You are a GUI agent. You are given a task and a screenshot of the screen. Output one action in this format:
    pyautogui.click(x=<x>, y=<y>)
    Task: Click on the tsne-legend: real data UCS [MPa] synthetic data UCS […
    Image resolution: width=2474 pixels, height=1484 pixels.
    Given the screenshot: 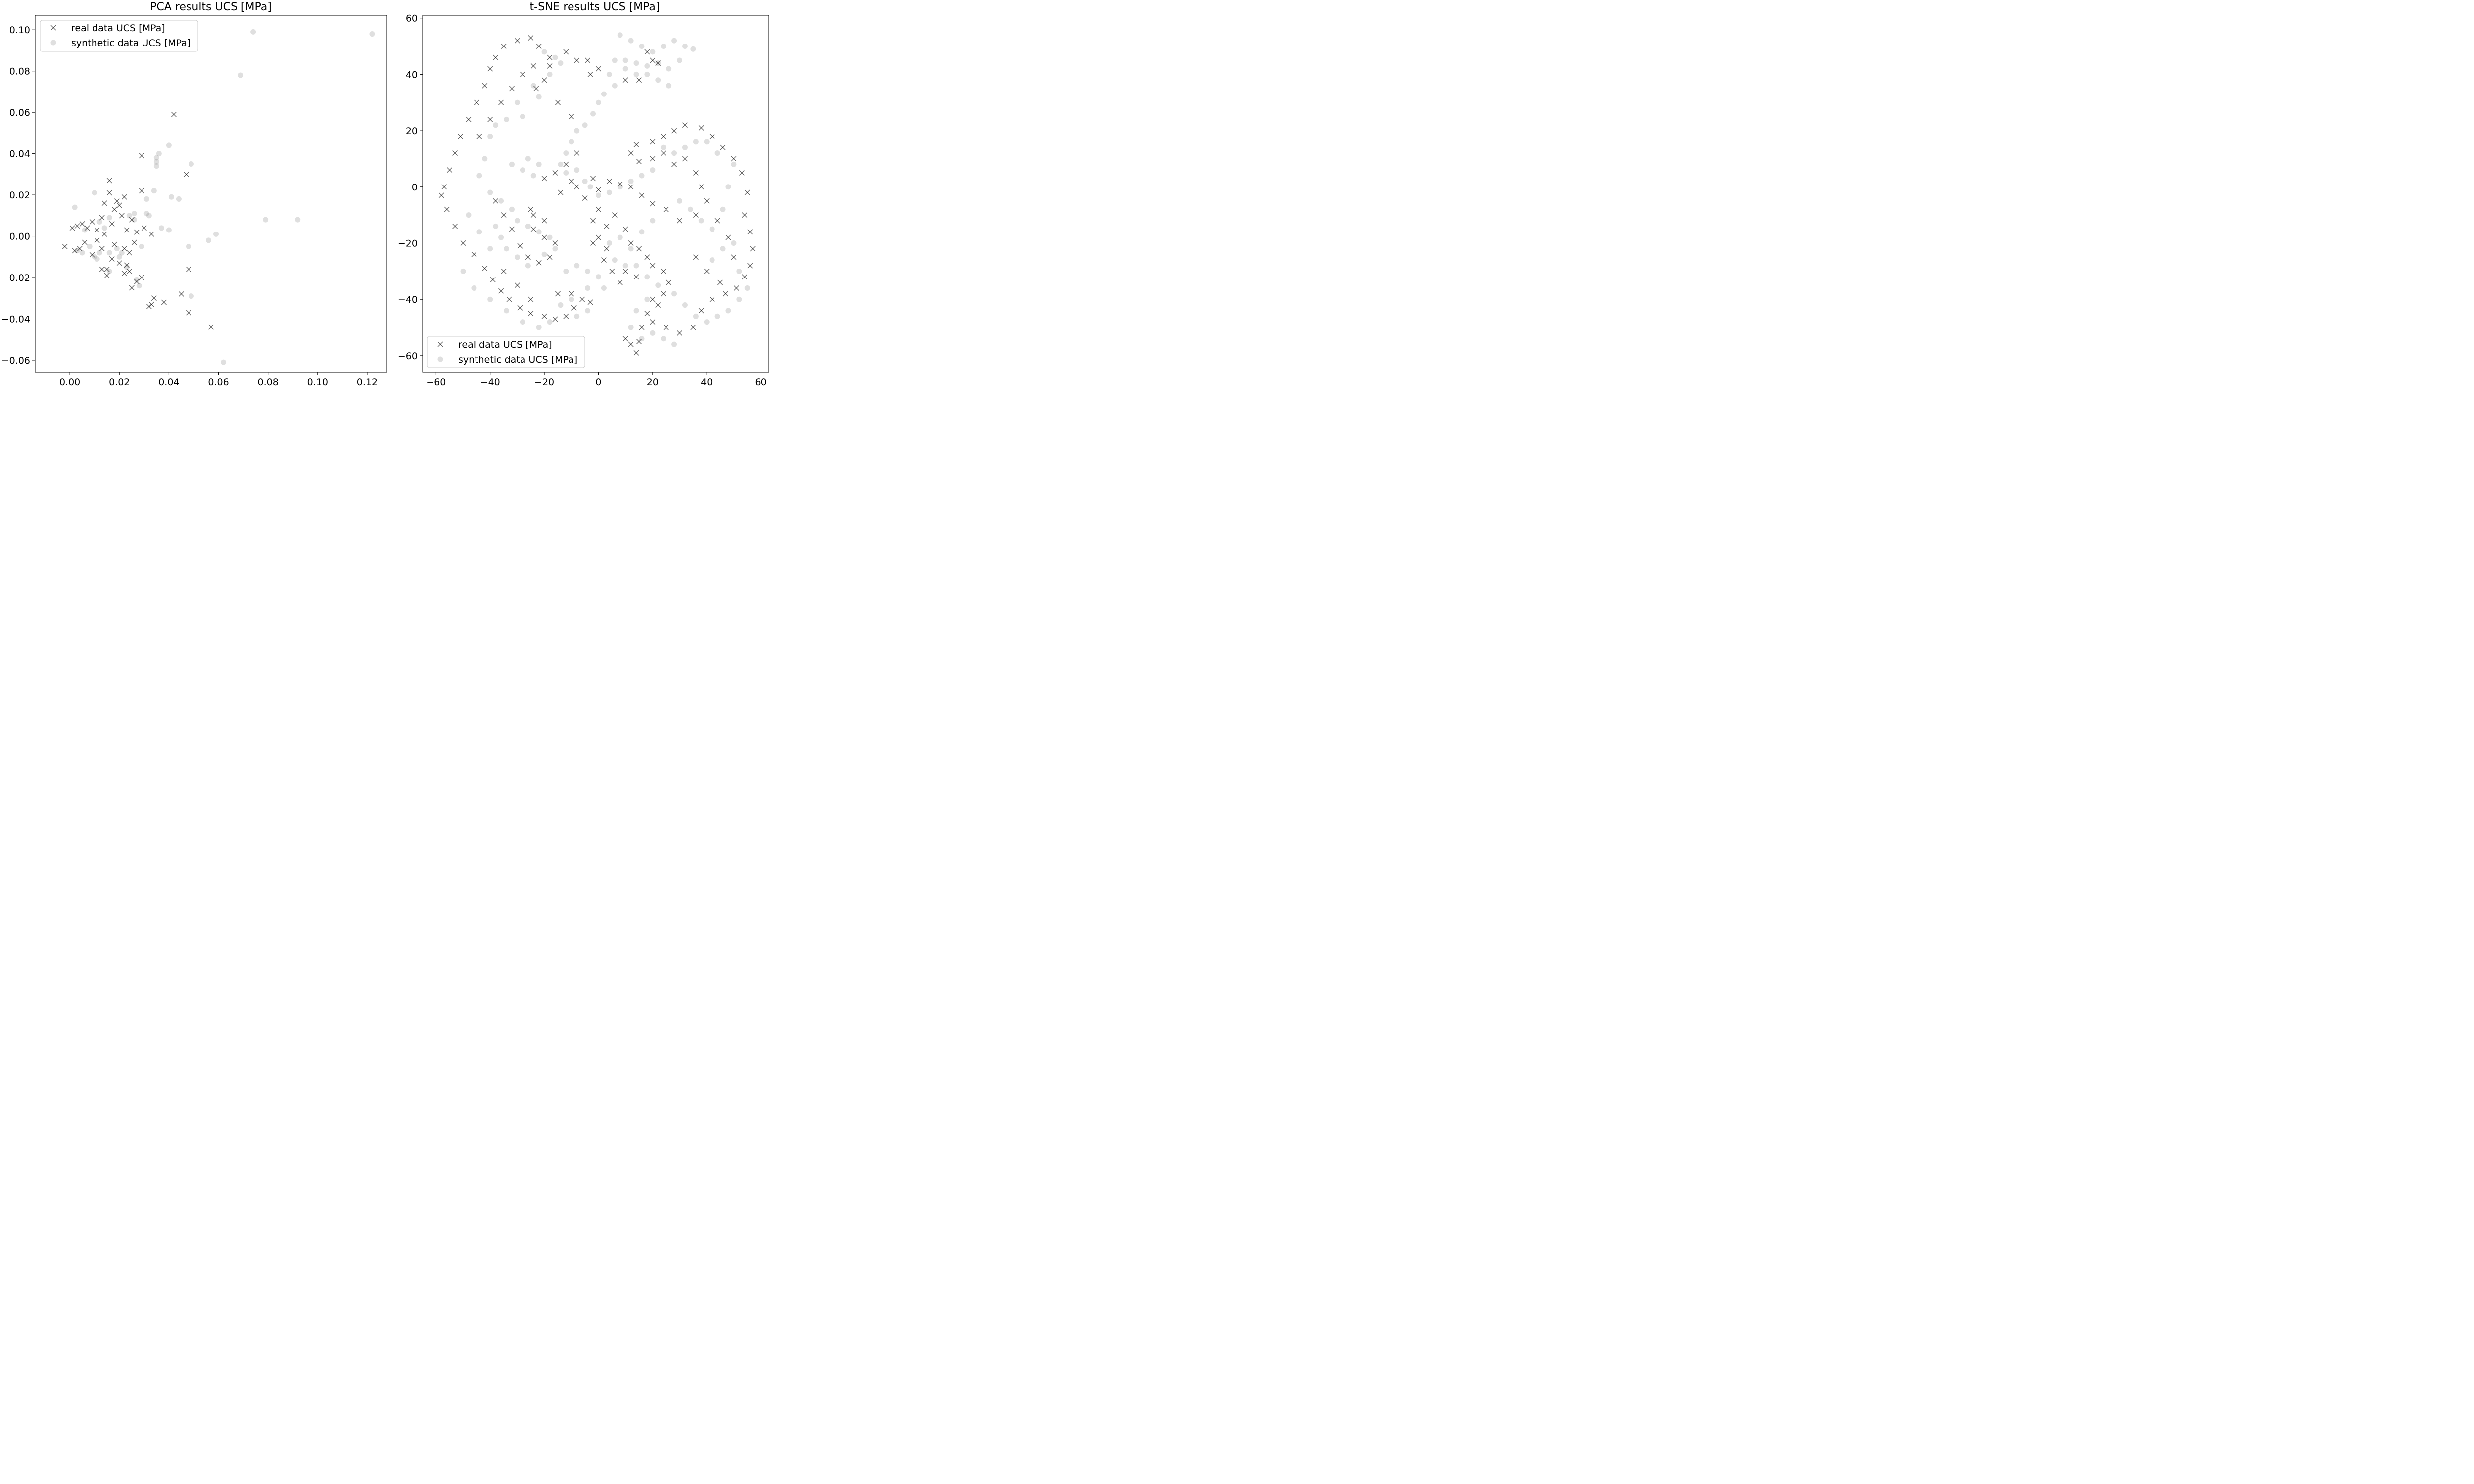 What is the action you would take?
    pyautogui.click(x=506, y=352)
    